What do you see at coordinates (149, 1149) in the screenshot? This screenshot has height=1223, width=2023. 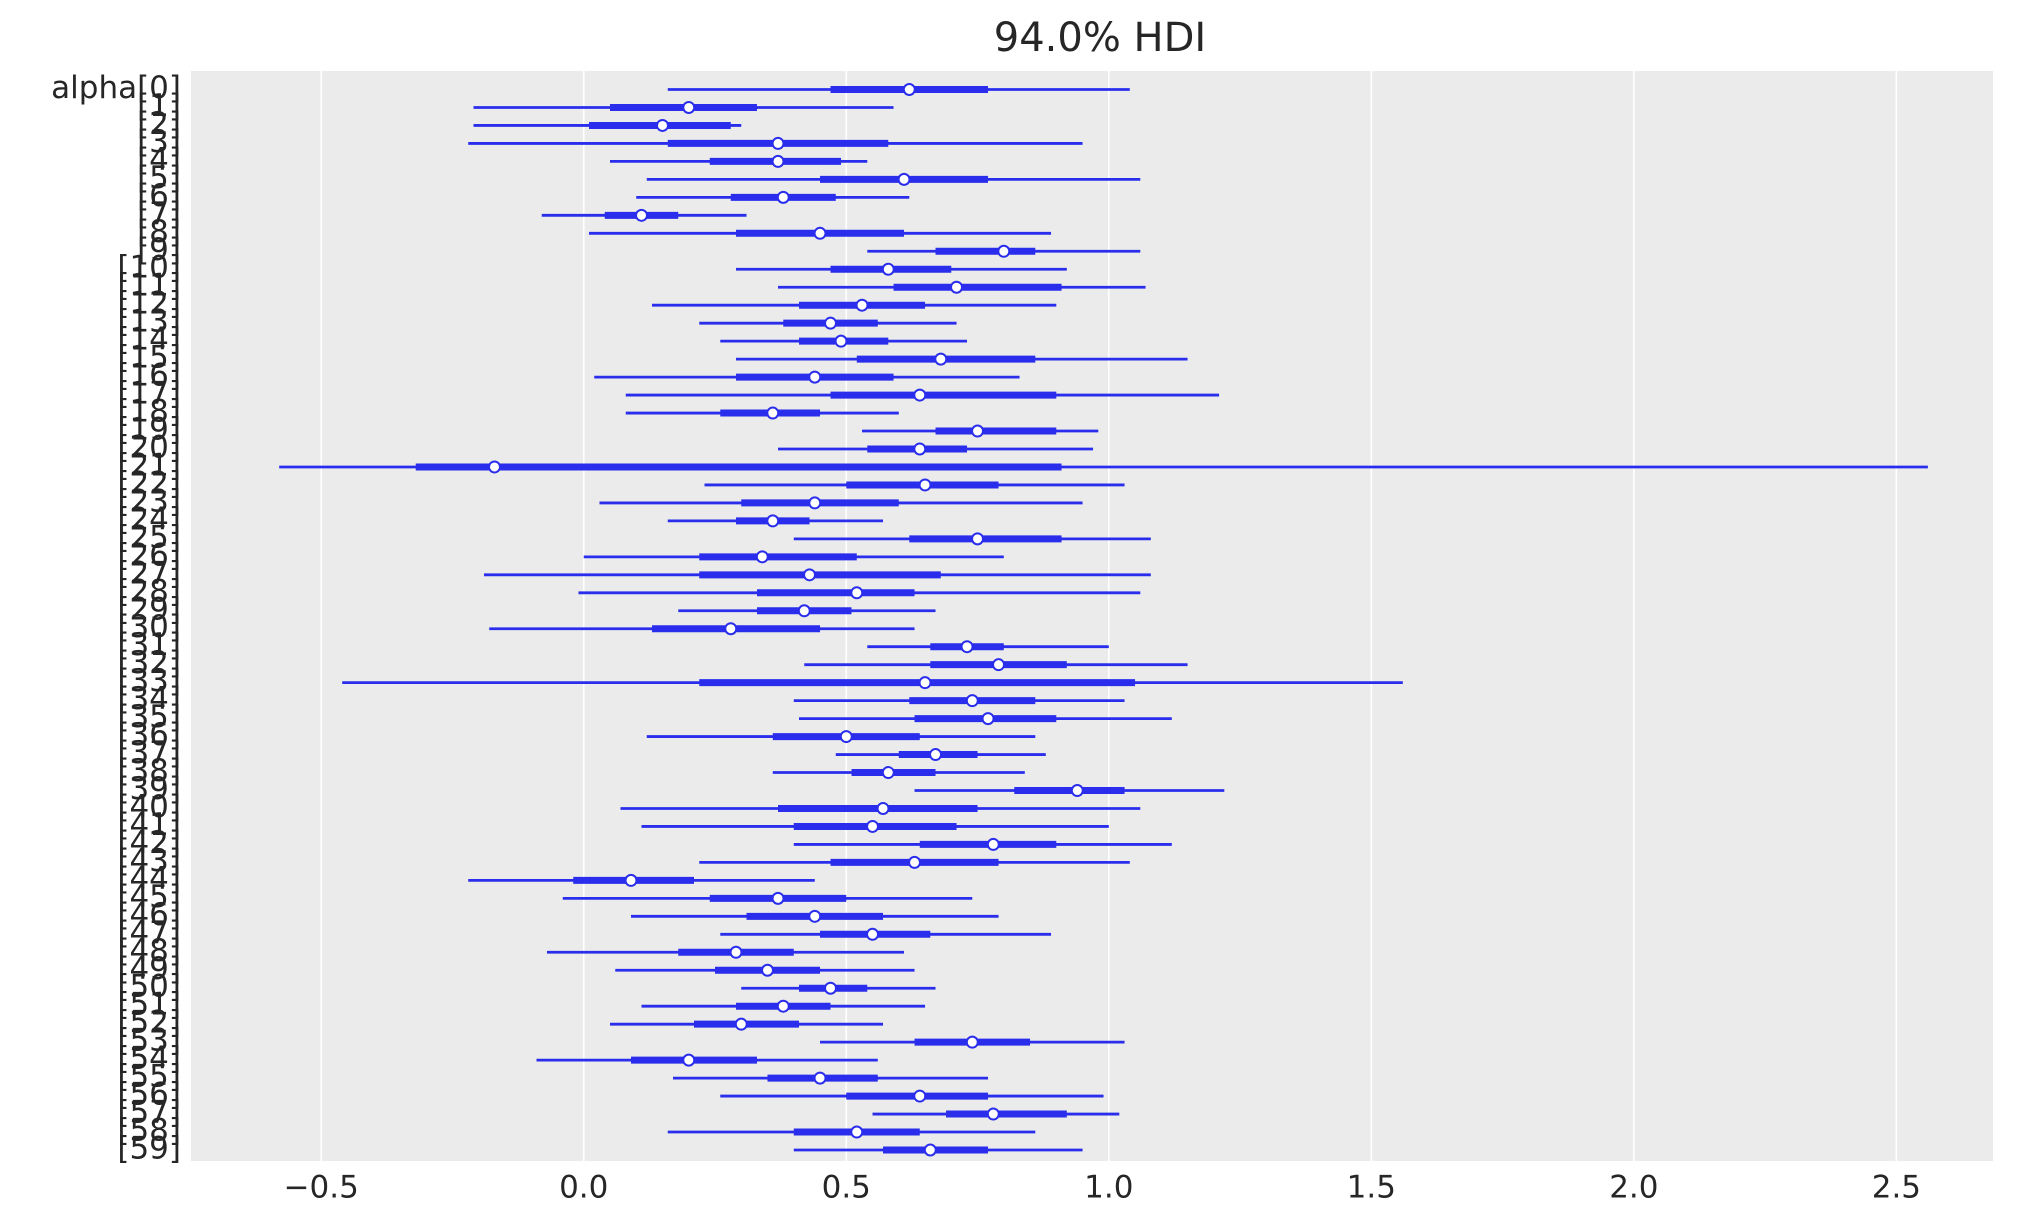 I see `y-tick-label: [59]` at bounding box center [149, 1149].